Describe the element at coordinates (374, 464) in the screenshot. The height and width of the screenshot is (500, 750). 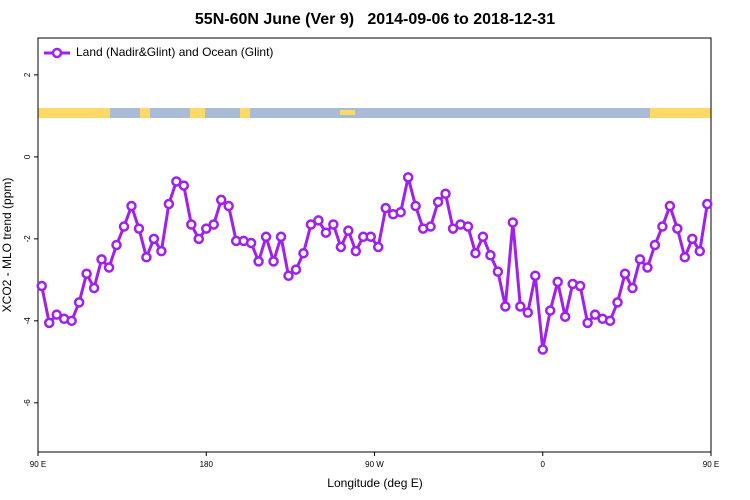
I see `x-tick-label: 90 W` at that location.